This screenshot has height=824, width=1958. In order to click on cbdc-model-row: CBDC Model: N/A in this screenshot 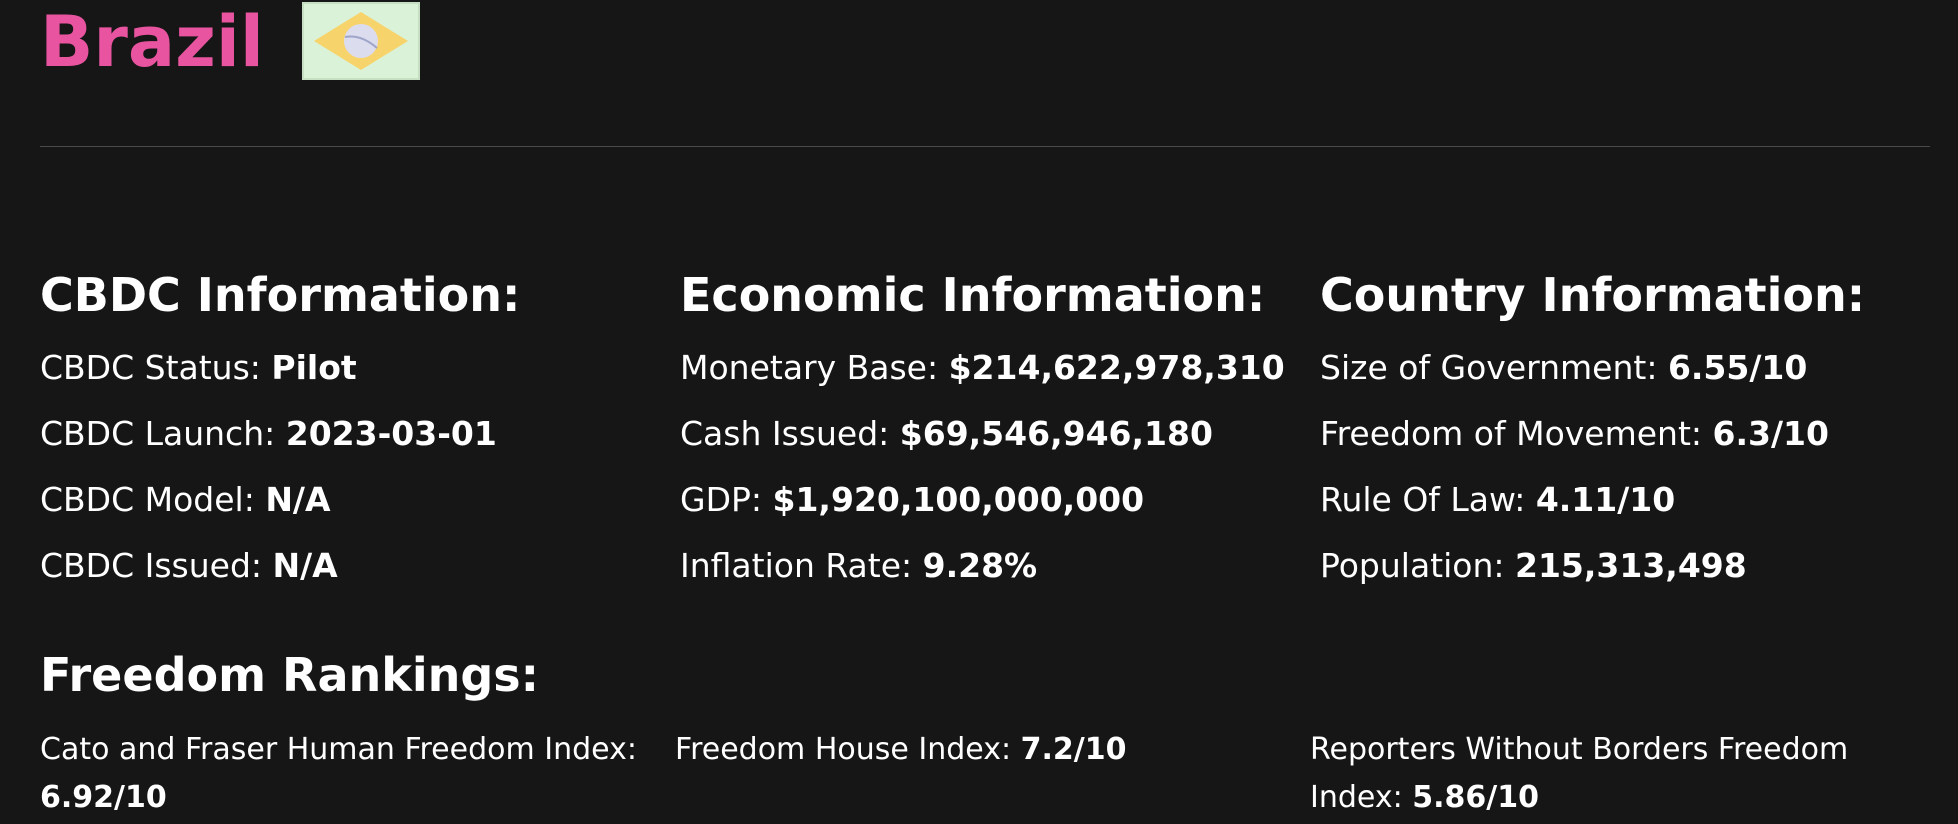, I will do `click(185, 499)`.